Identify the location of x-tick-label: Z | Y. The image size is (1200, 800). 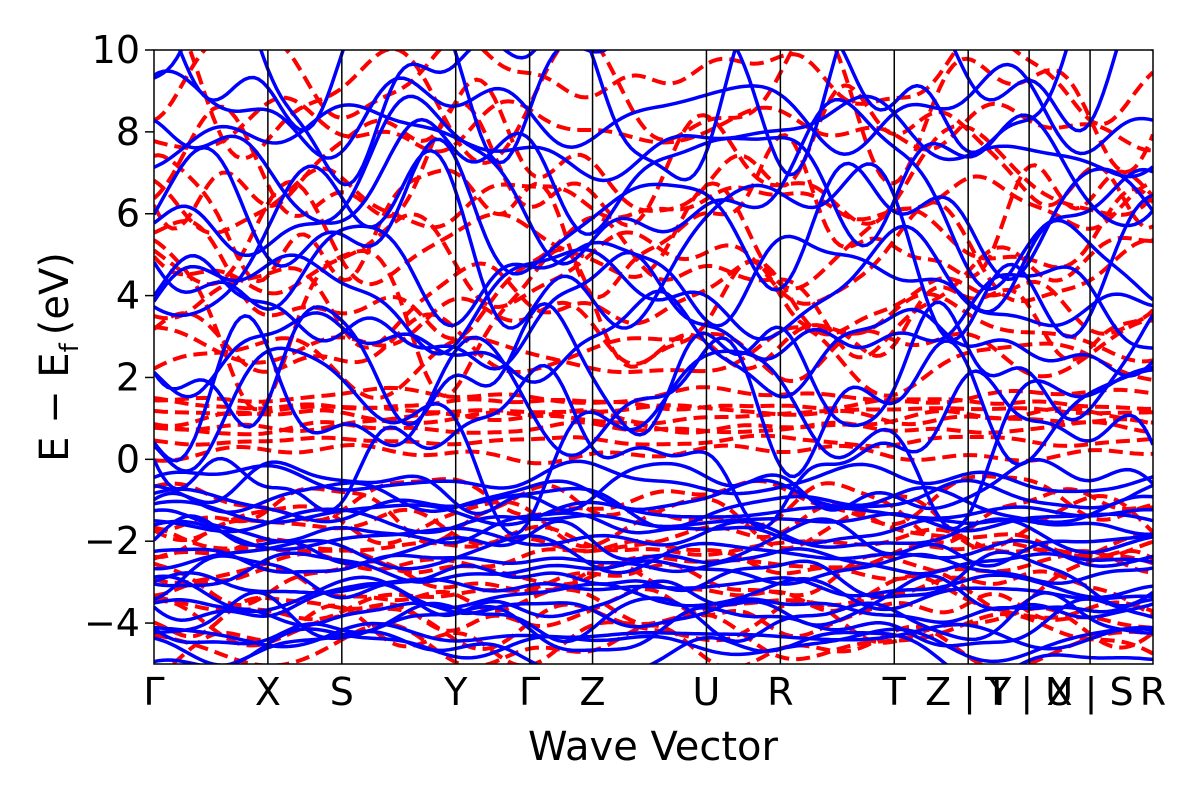
(968, 692).